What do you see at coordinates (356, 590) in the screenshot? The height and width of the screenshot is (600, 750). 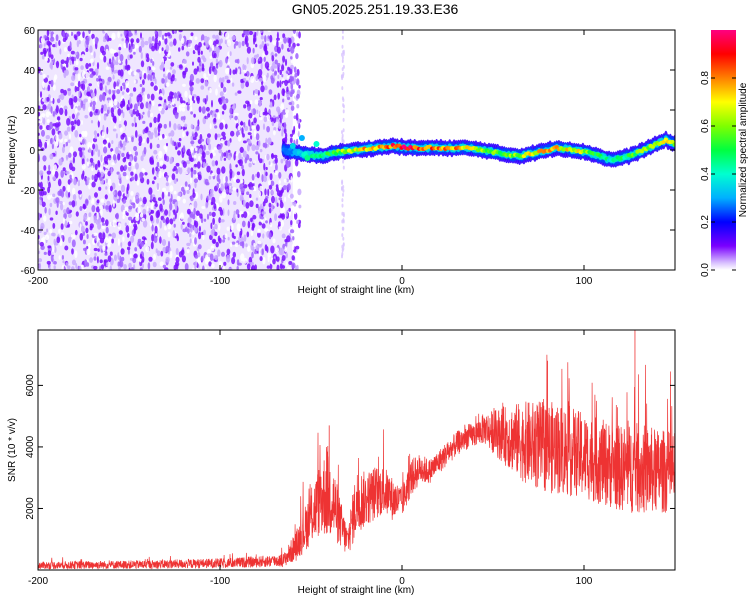 I see `snr-xlabel: Height of straight line (km)` at bounding box center [356, 590].